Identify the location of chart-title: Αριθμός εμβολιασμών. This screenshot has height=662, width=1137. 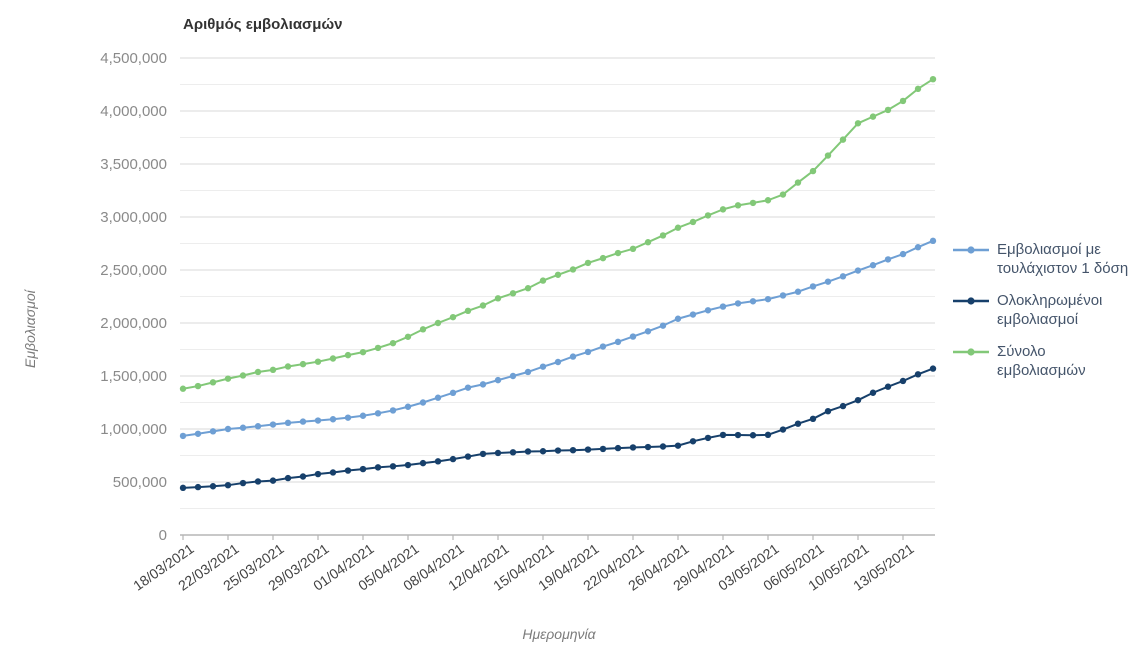
(263, 24).